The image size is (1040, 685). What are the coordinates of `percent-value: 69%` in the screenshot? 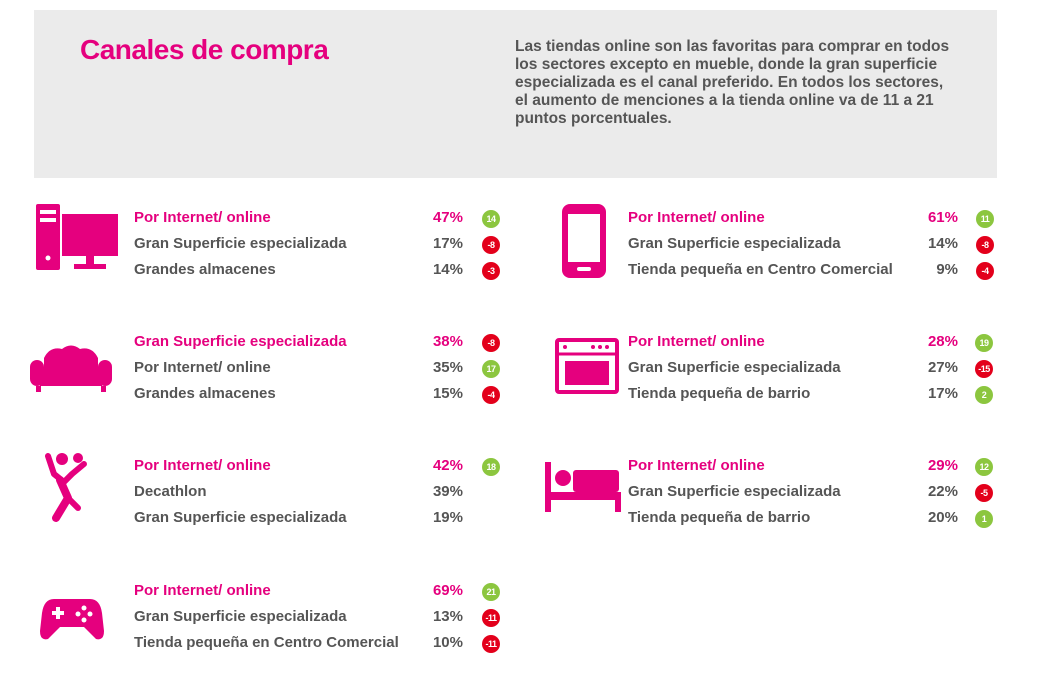 It's located at (447, 590).